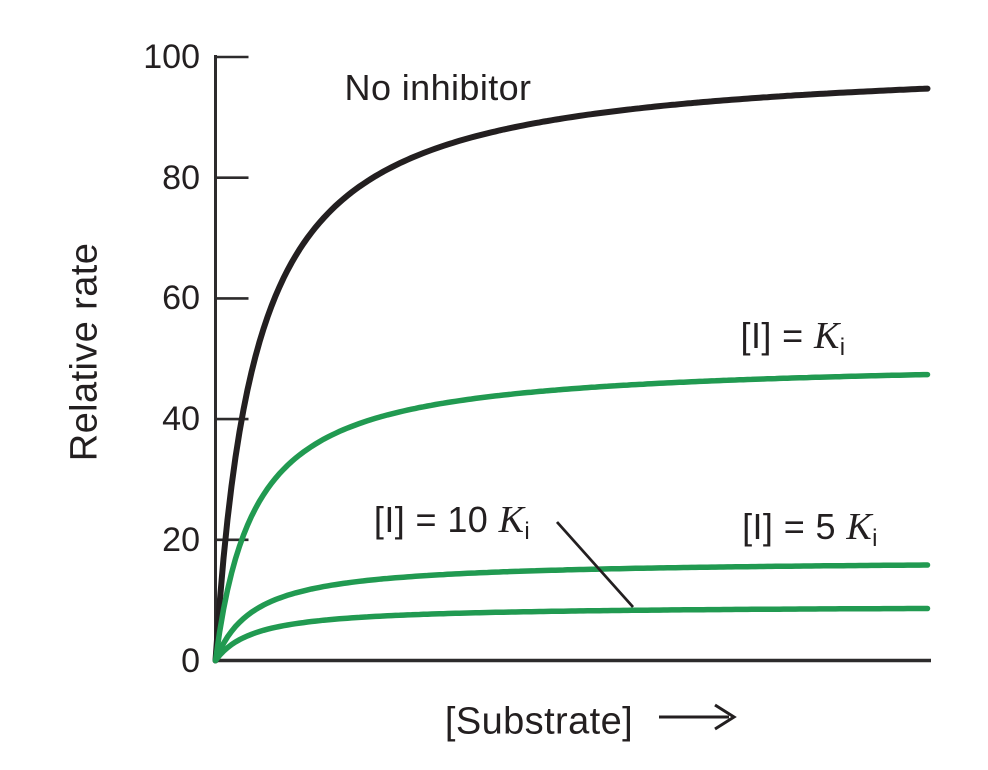 The width and height of the screenshot is (988, 770). Describe the element at coordinates (571, 634) in the screenshot. I see `curve-i-10-ki` at that location.